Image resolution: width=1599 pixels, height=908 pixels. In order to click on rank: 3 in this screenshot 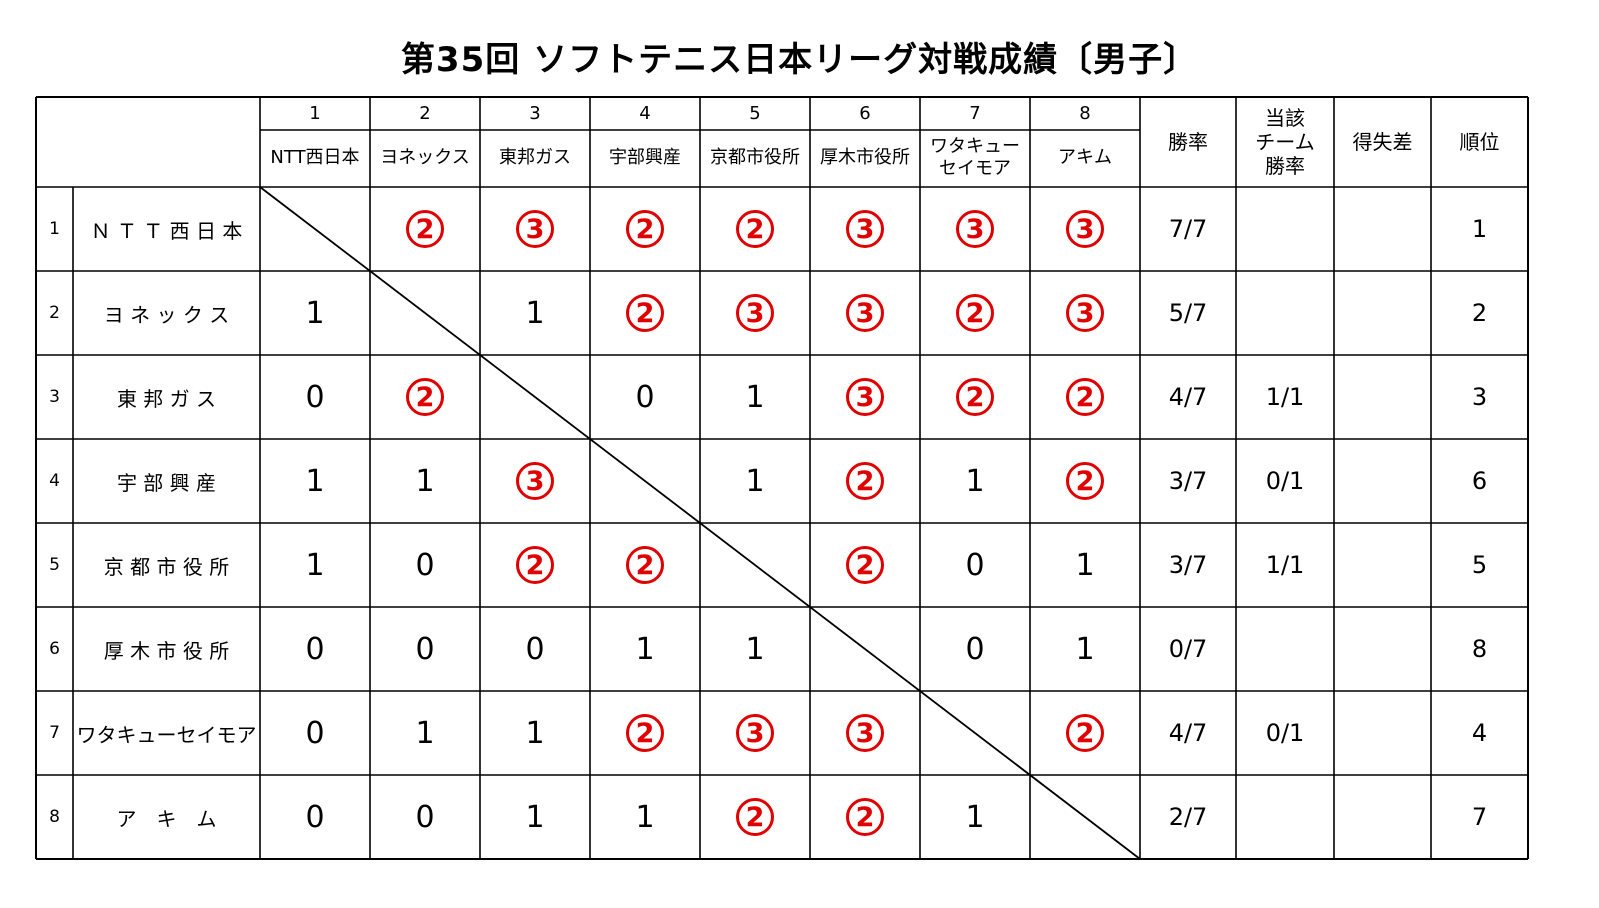, I will do `click(1479, 397)`.